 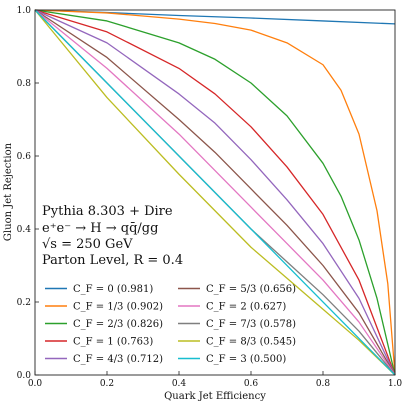 I want to click on x-tick-label: 0.4, so click(x=179, y=384).